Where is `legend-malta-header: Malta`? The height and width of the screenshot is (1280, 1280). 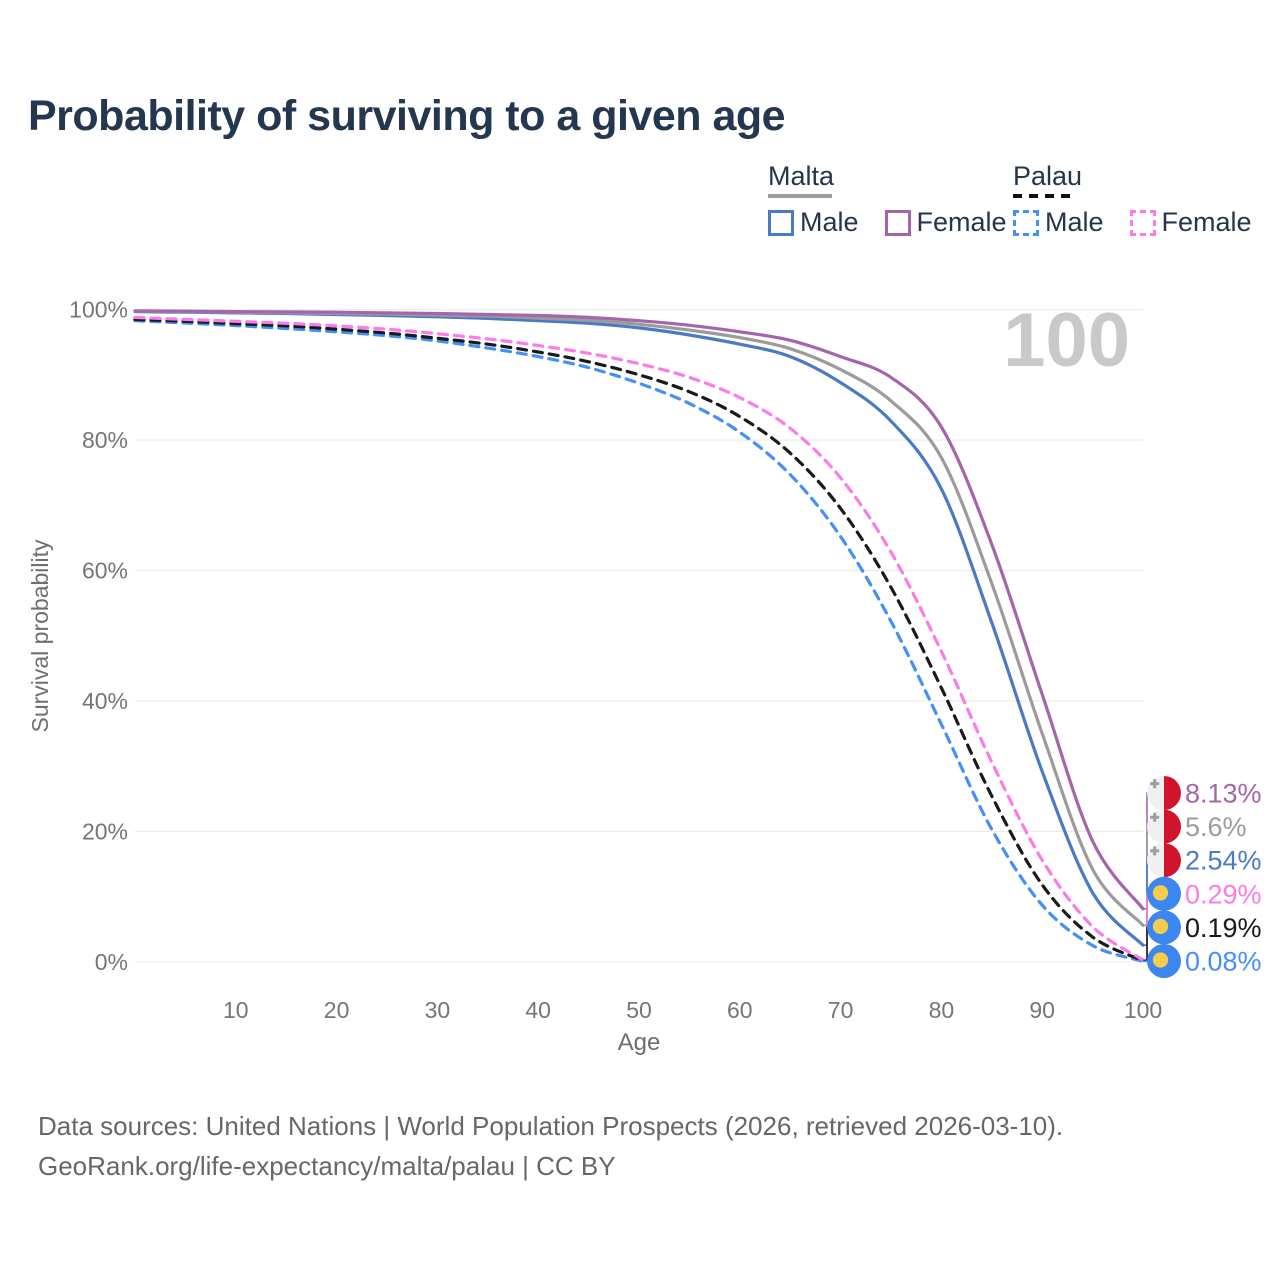
legend-malta-header: Malta is located at coordinates (887, 180).